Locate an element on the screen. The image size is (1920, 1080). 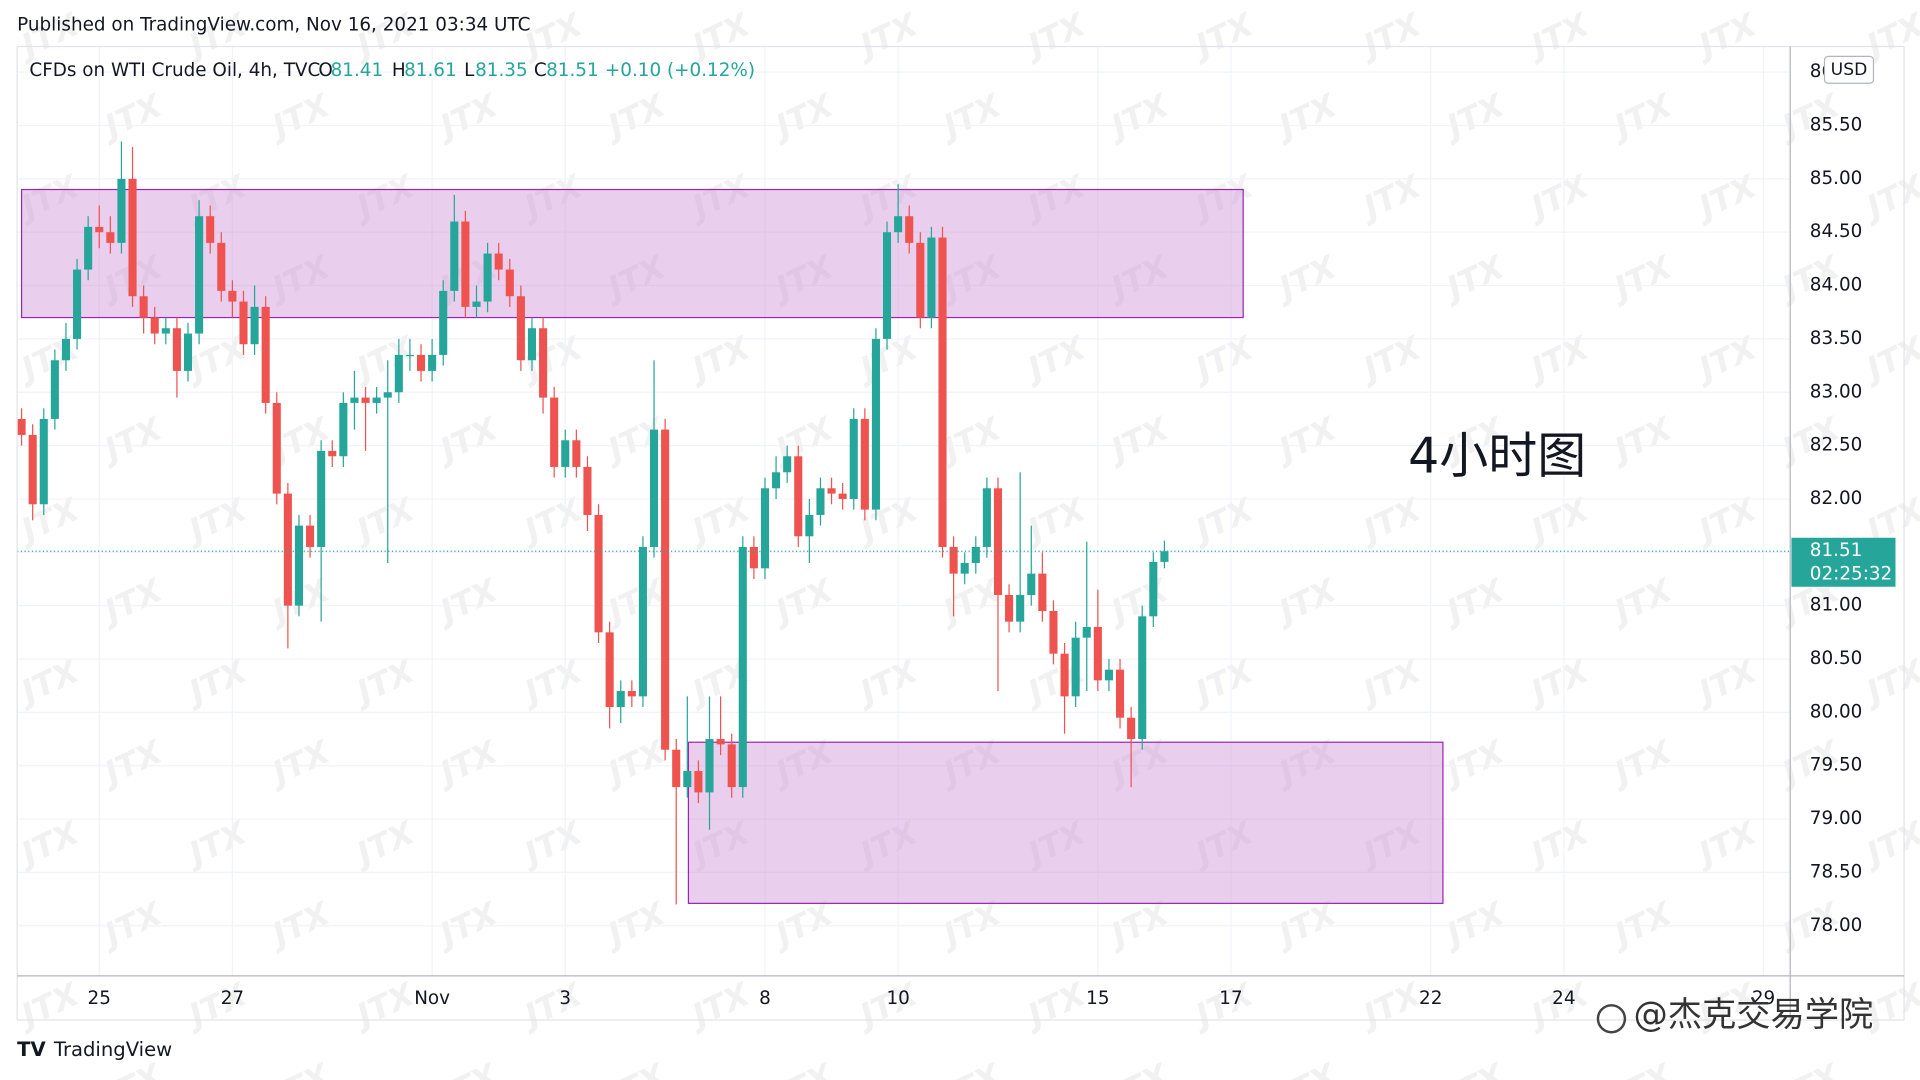
x-tick-label: 15 is located at coordinates (1097, 998).